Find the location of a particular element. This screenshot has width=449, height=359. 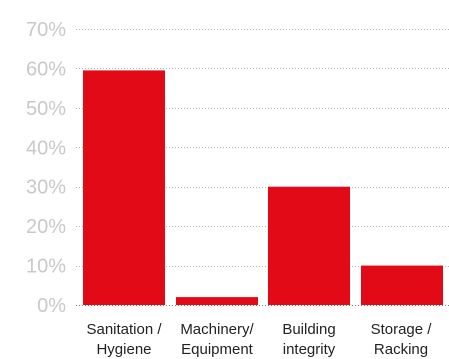

y-tick-label-70: 70% is located at coordinates (46, 30).